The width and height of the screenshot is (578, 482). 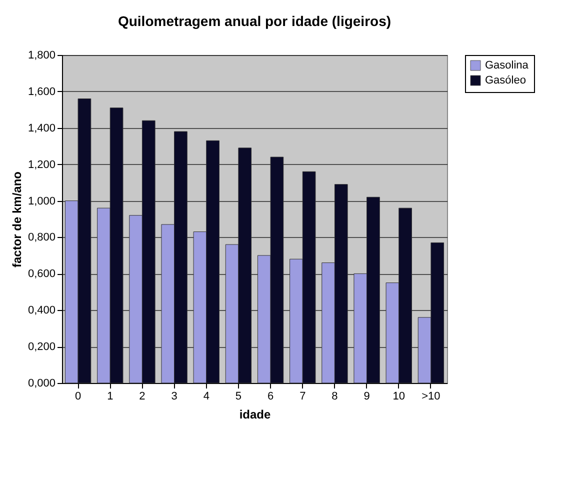 I want to click on x-tick-label: 6, so click(x=270, y=396).